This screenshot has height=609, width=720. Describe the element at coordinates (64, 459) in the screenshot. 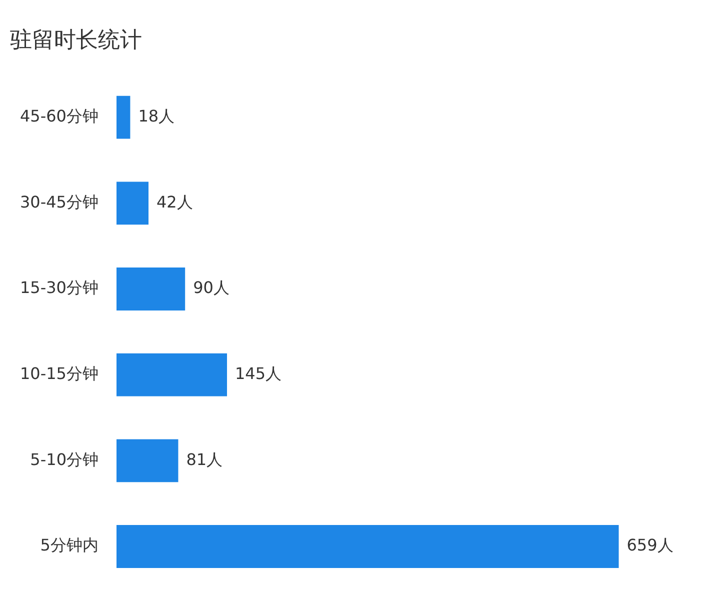

I see `y-tick-label: 5-10分钟` at that location.